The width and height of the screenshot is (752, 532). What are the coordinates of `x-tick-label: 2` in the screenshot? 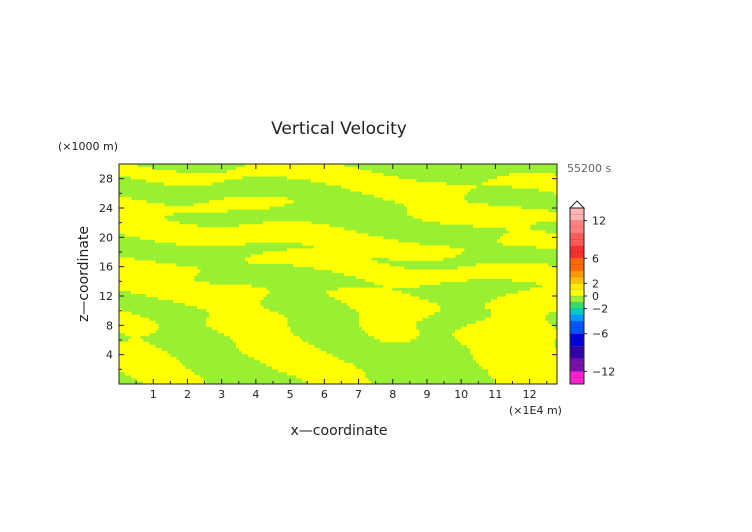 It's located at (187, 394).